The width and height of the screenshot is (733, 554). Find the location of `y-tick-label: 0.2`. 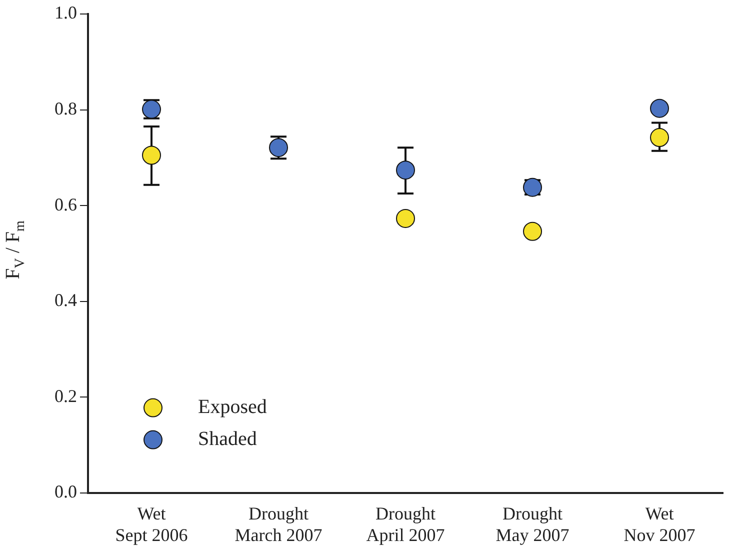

y-tick-label: 0.2 is located at coordinates (65, 396).